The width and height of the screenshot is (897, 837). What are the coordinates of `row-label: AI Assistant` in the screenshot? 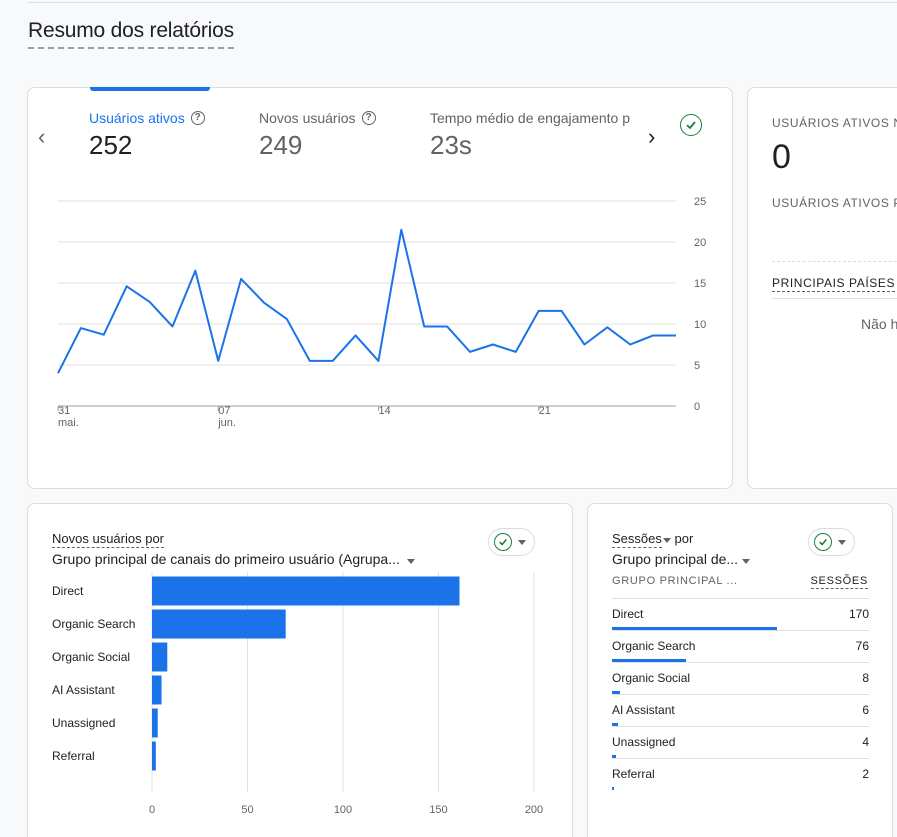 It's located at (643, 710).